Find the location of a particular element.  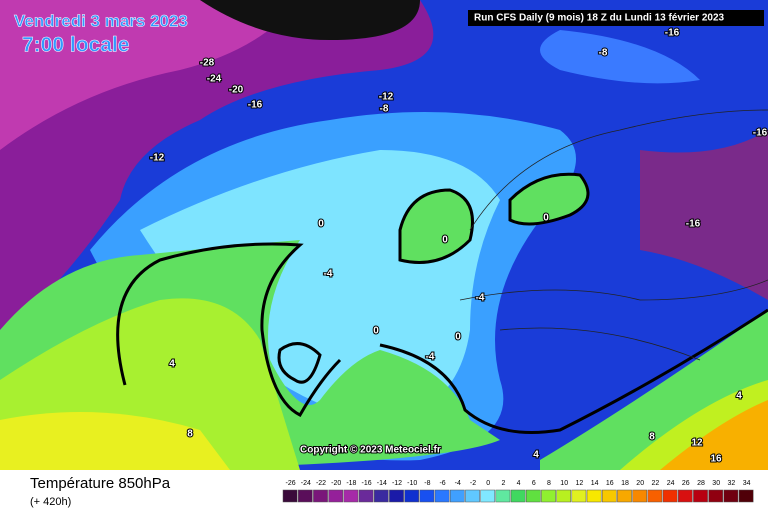

scale-label: 32 is located at coordinates (732, 483).